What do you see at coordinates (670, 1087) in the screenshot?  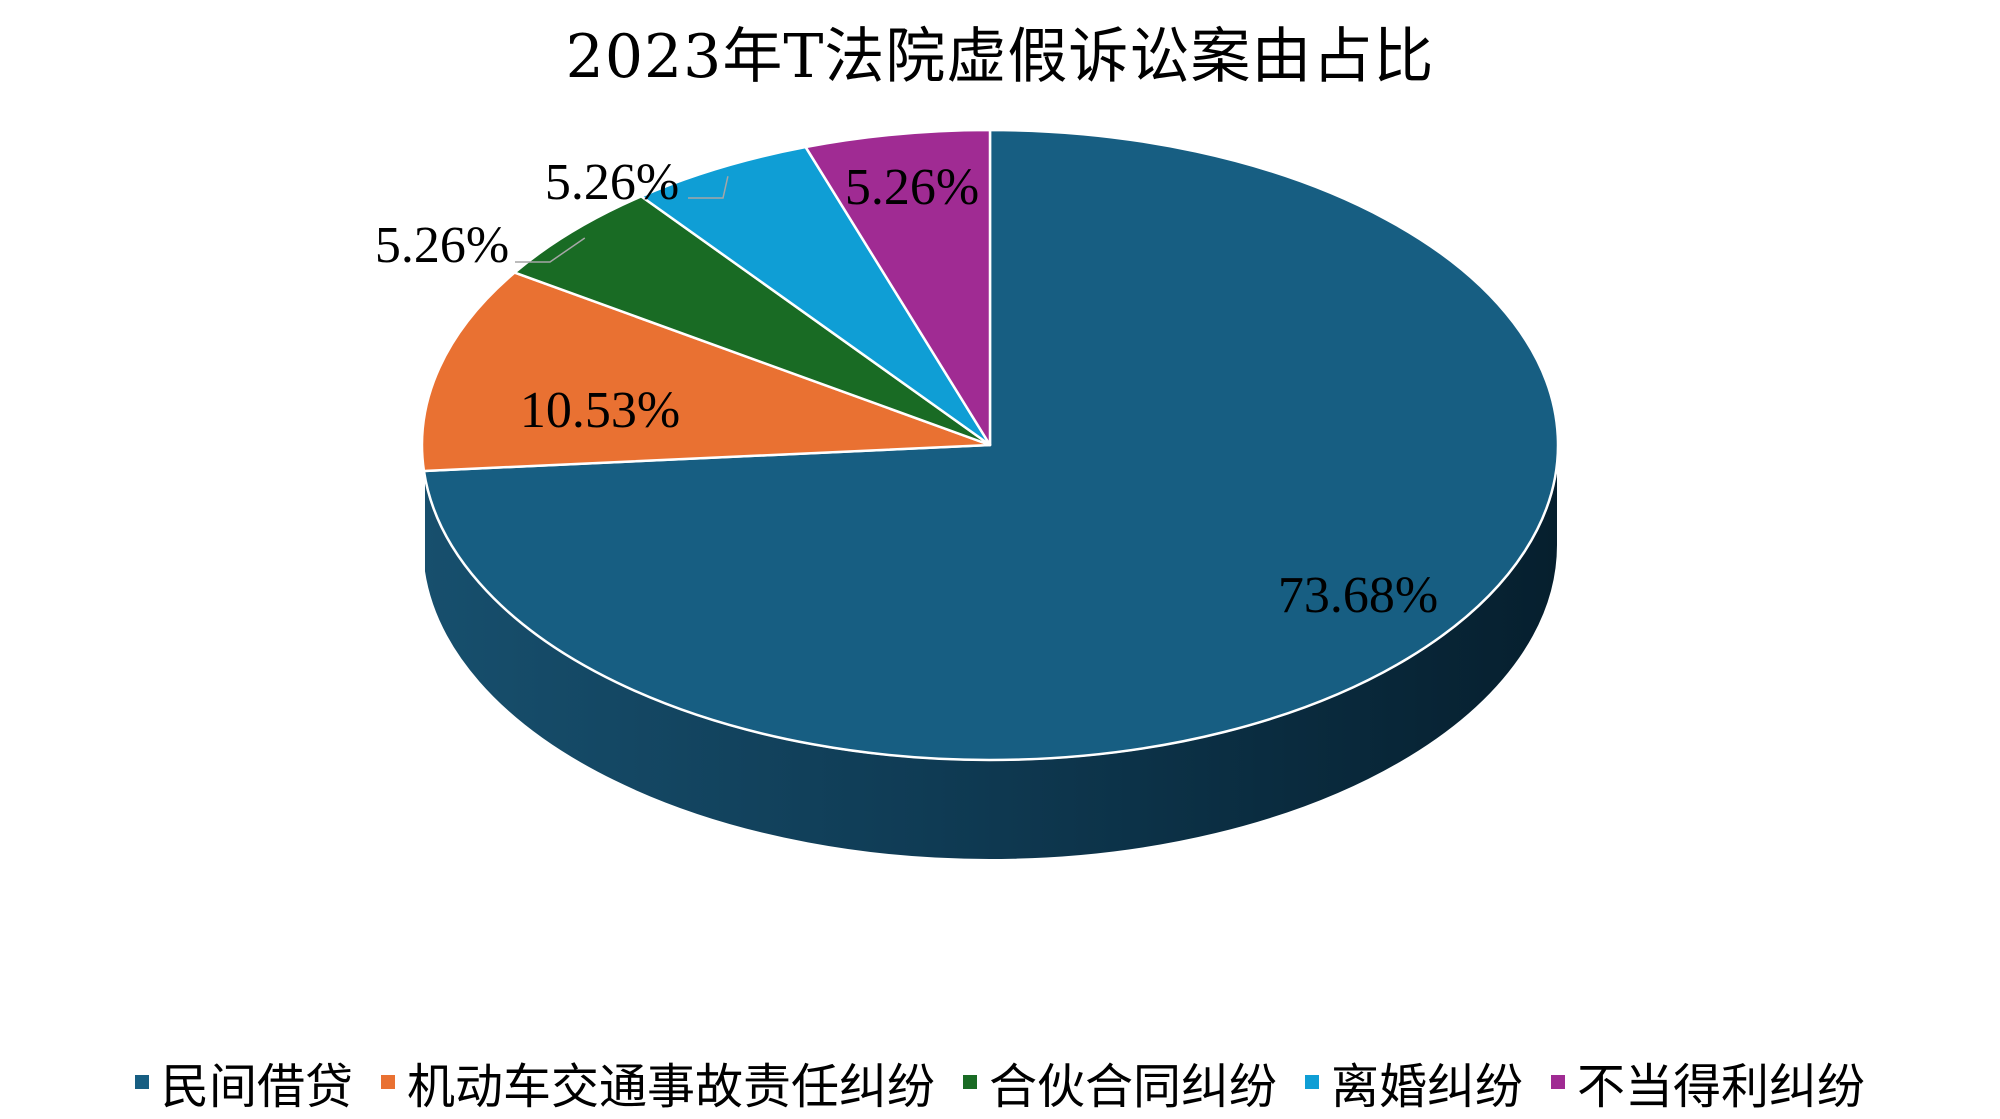 I see `legend-label-1: 机动车交通事故责任纠纷` at bounding box center [670, 1087].